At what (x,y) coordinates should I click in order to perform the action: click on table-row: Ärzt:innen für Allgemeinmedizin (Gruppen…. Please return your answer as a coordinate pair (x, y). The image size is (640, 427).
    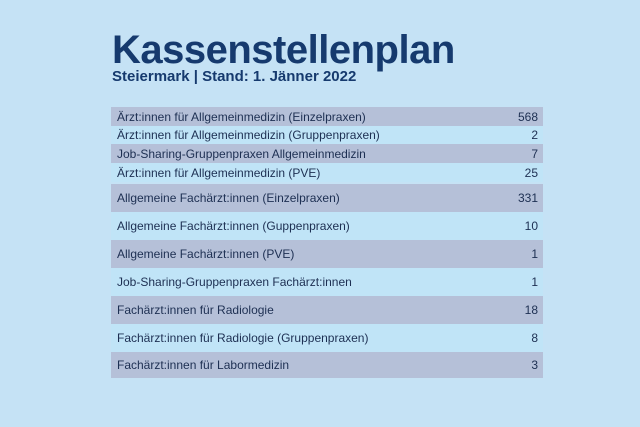
    Looking at the image, I should click on (327, 135).